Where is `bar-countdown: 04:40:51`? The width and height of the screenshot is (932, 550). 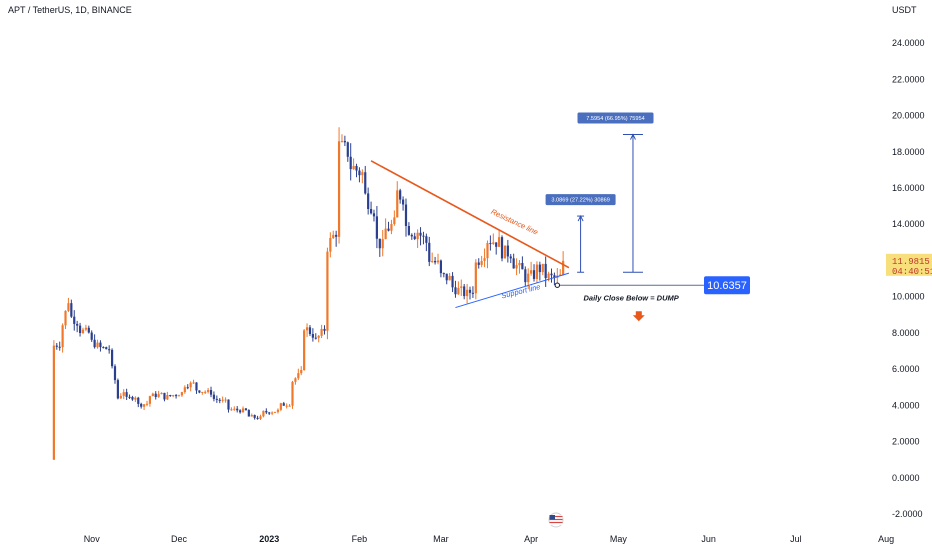 bar-countdown: 04:40:51 is located at coordinates (912, 272).